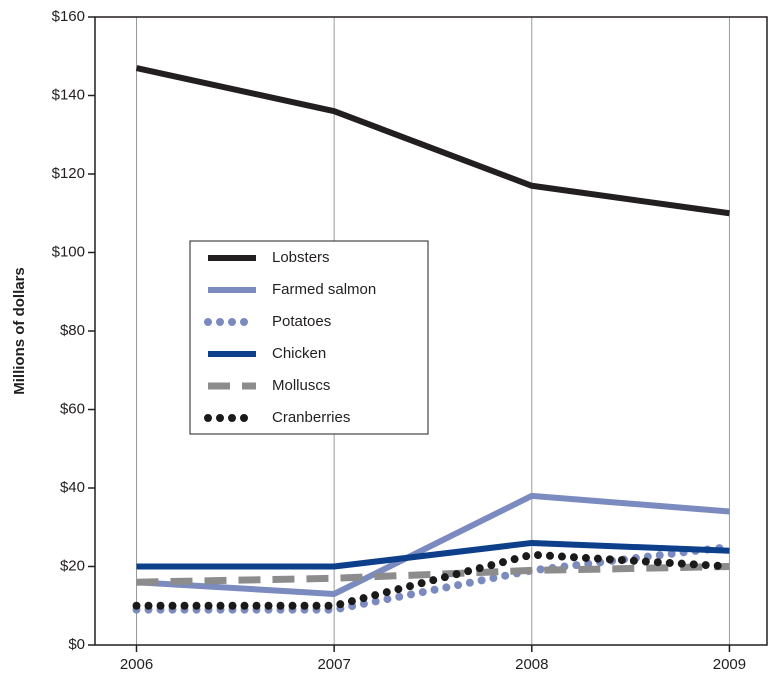  I want to click on x-tick-label: 2007, so click(333, 664).